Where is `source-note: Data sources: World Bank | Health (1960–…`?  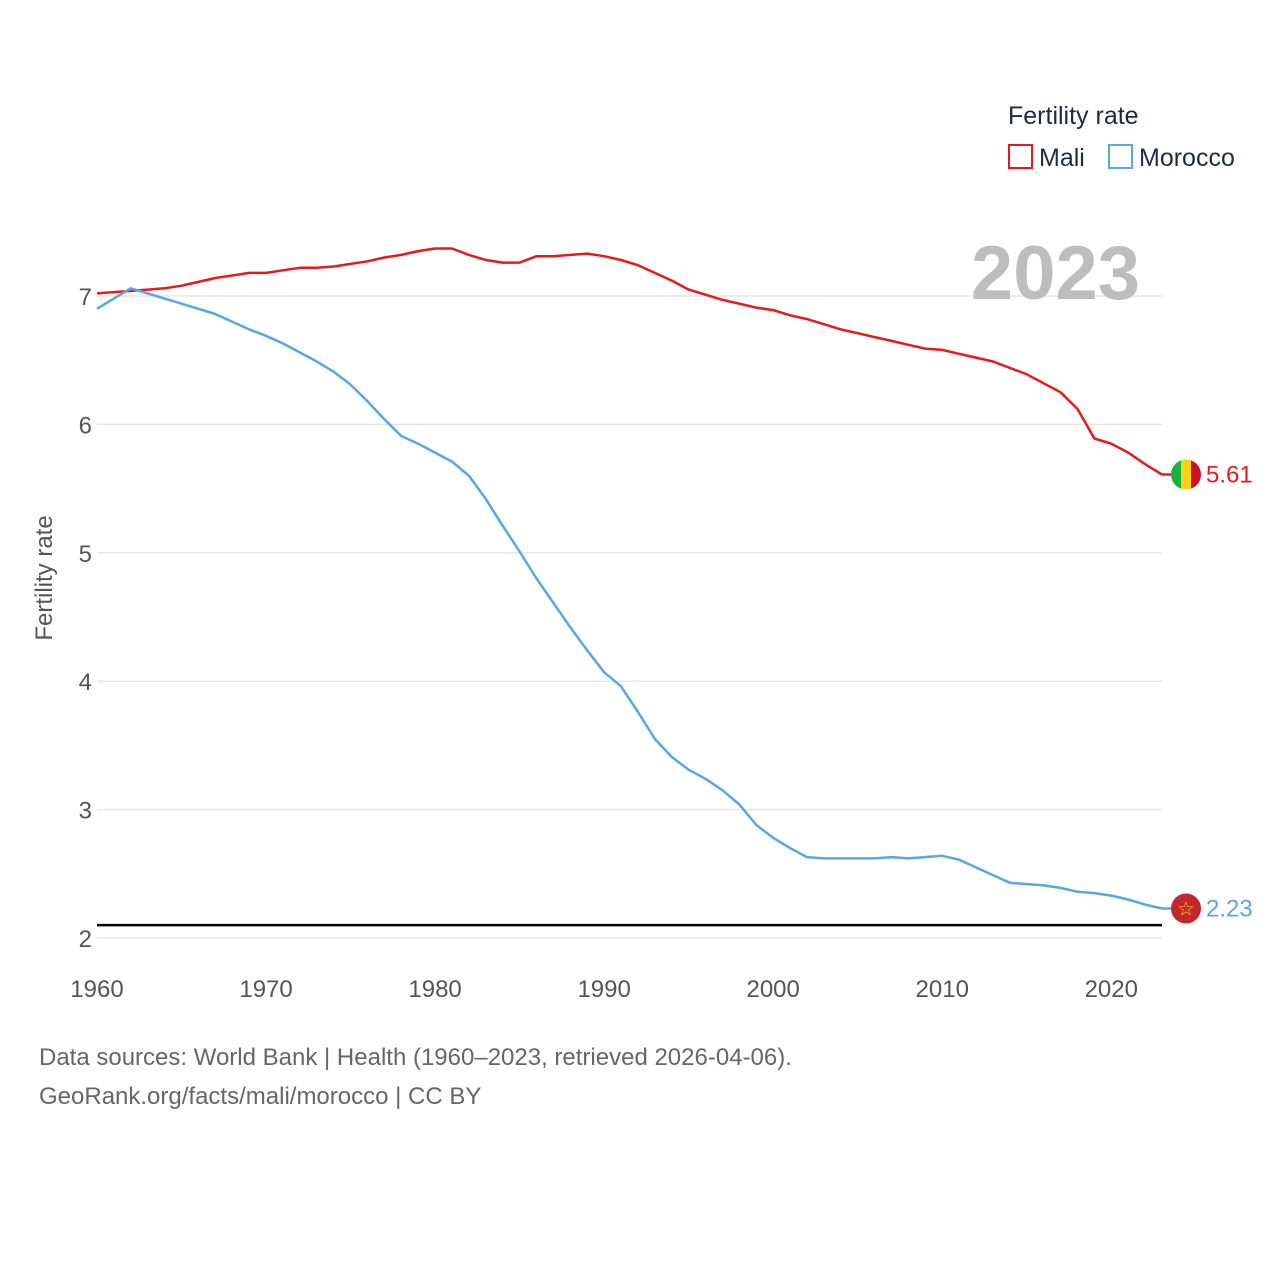 source-note: Data sources: World Bank | Health (1960–… is located at coordinates (415, 1057).